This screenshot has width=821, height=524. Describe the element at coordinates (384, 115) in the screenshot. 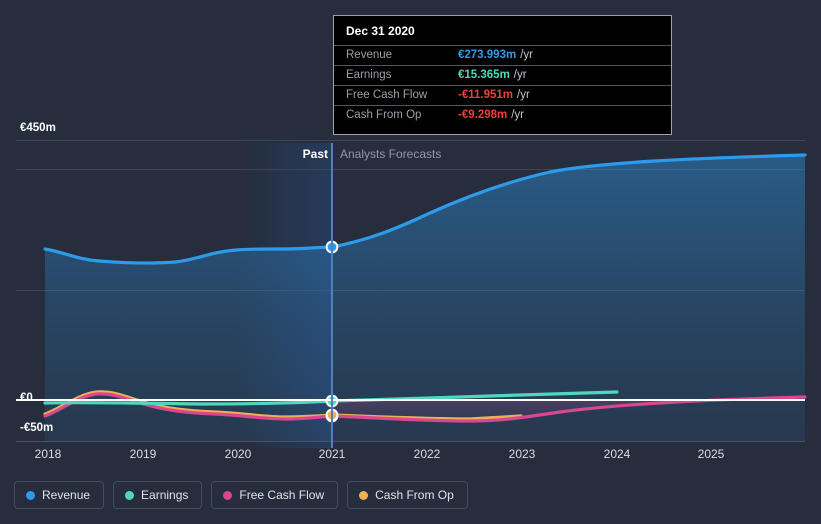

I see `tooltip-label-cash-from-op: Cash From Op` at that location.